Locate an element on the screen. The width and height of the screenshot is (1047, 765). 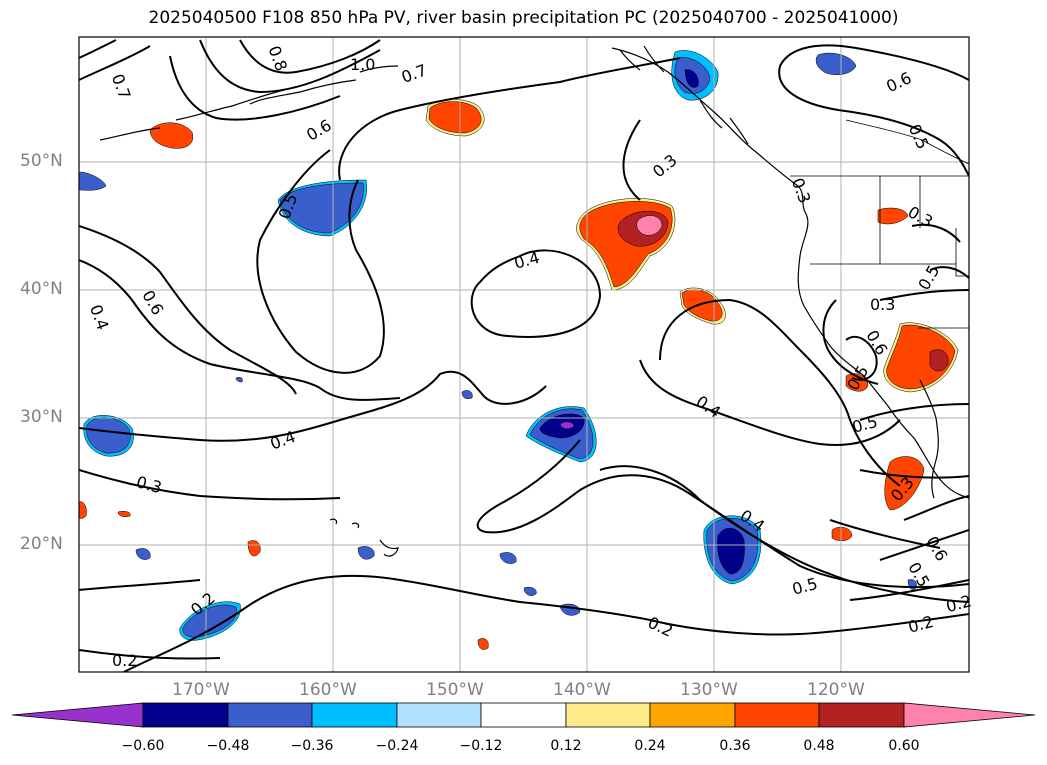
colorbar-tick: 0.12 is located at coordinates (566, 746).